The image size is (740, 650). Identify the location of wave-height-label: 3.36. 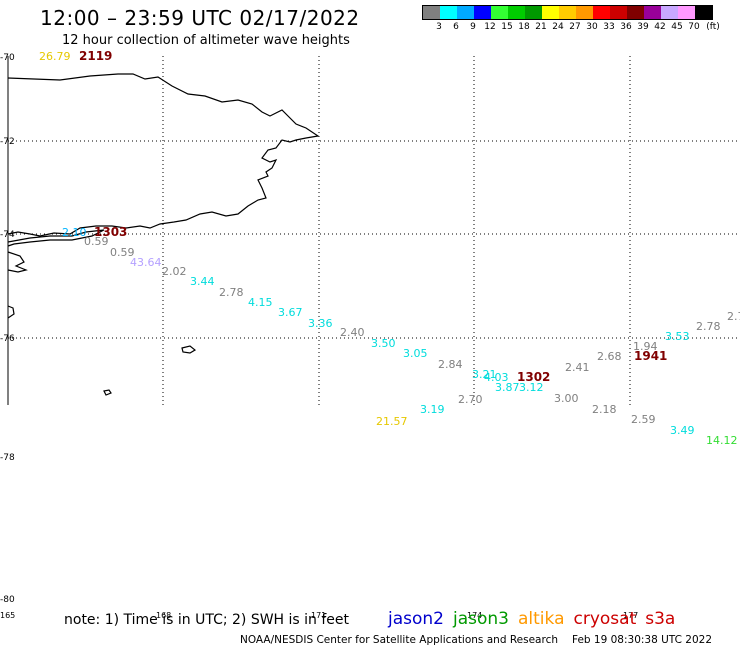
(320, 323).